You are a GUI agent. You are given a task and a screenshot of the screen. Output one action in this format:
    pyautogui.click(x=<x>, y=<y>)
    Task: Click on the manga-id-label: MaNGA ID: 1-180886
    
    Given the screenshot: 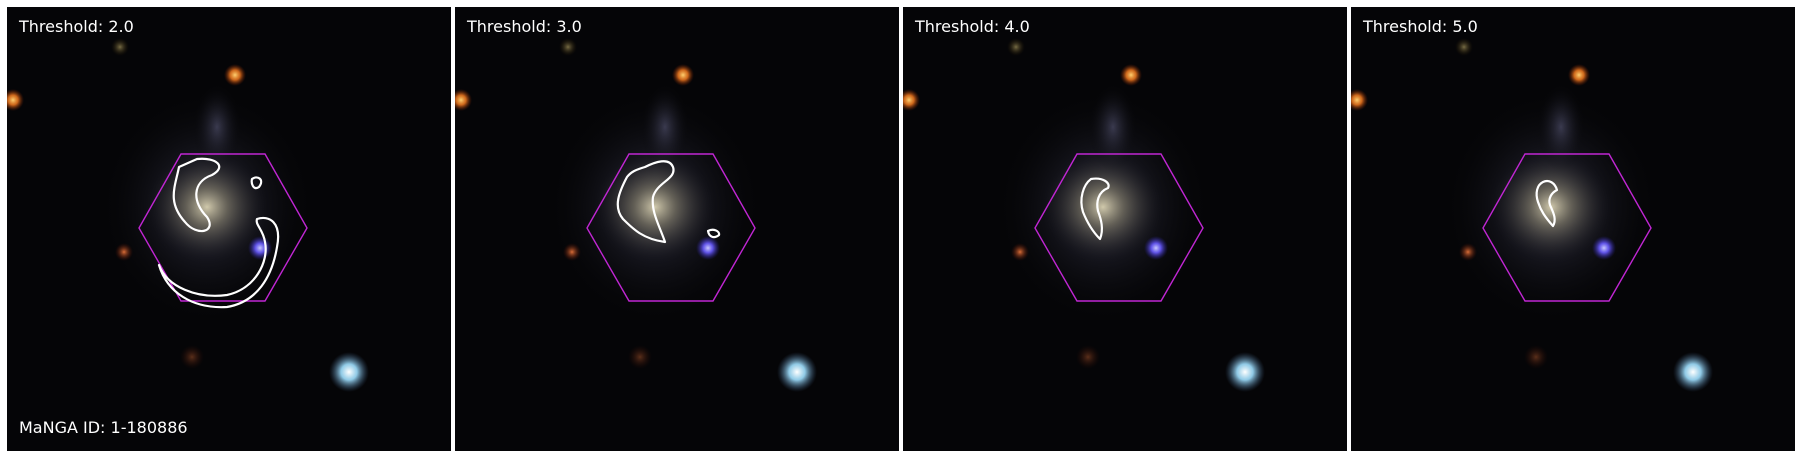 What is the action you would take?
    pyautogui.click(x=103, y=427)
    